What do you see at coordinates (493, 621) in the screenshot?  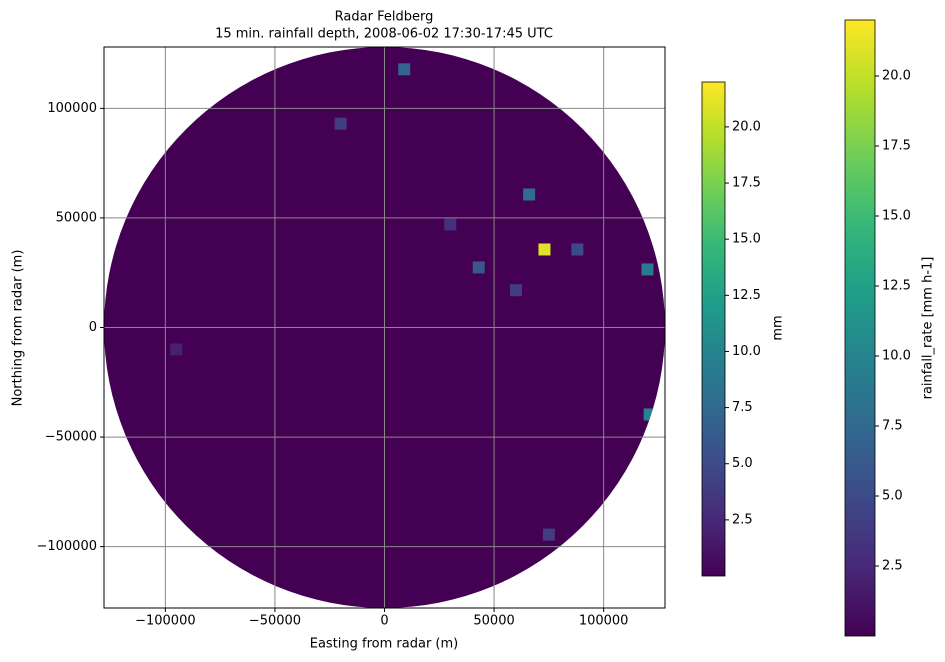 I see `x-tick-label: 50000` at bounding box center [493, 621].